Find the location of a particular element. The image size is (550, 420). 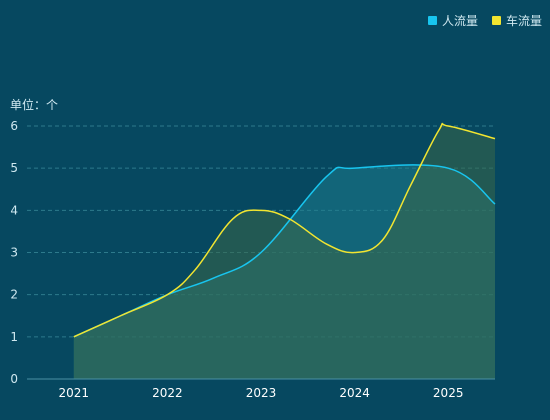

x-tick-label: 2025 is located at coordinates (448, 393).